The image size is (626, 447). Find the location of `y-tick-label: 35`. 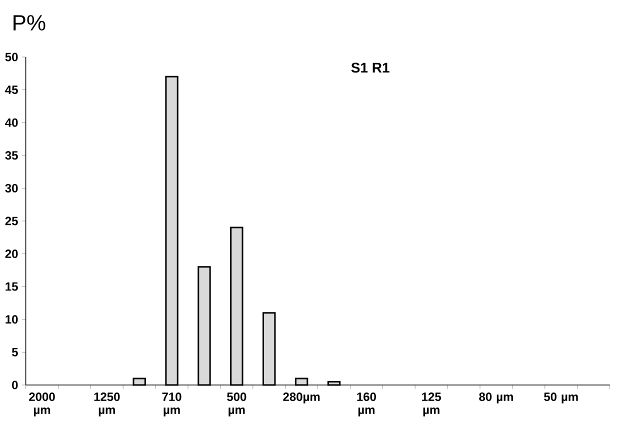

y-tick-label: 35 is located at coordinates (11, 155).